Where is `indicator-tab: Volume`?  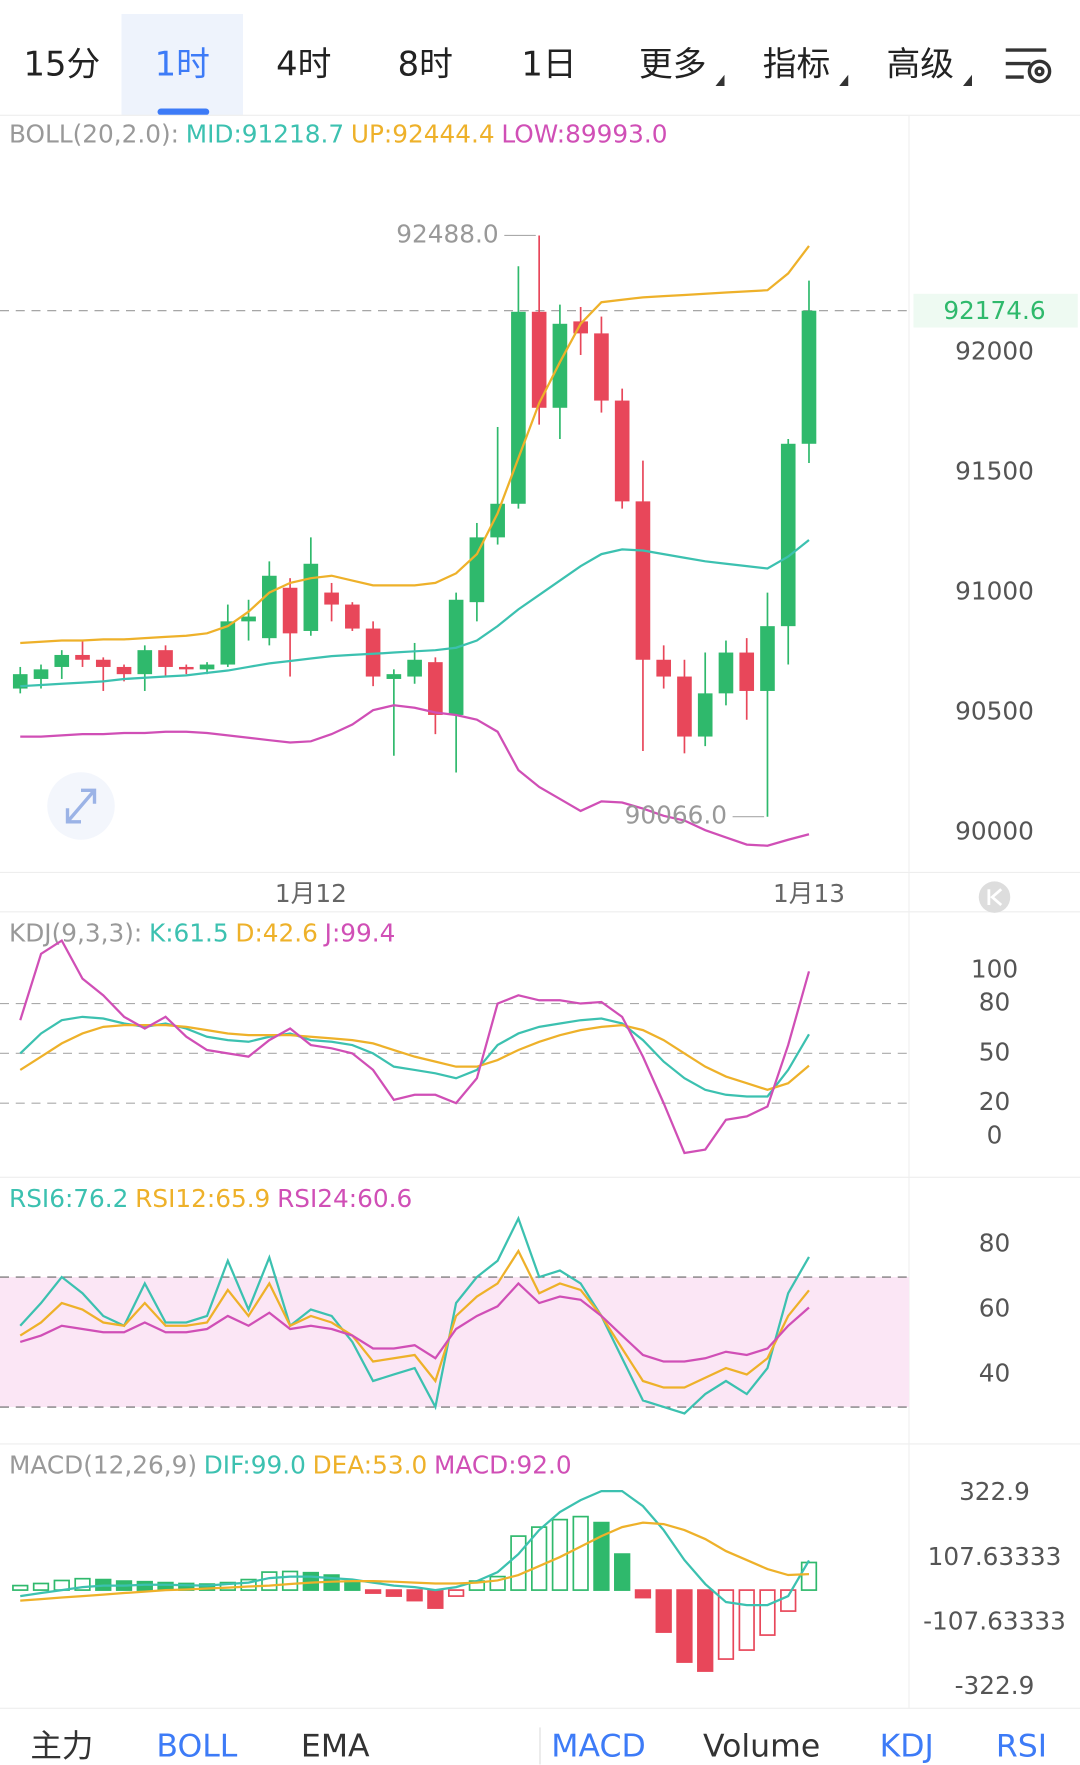 indicator-tab: Volume is located at coordinates (761, 1747).